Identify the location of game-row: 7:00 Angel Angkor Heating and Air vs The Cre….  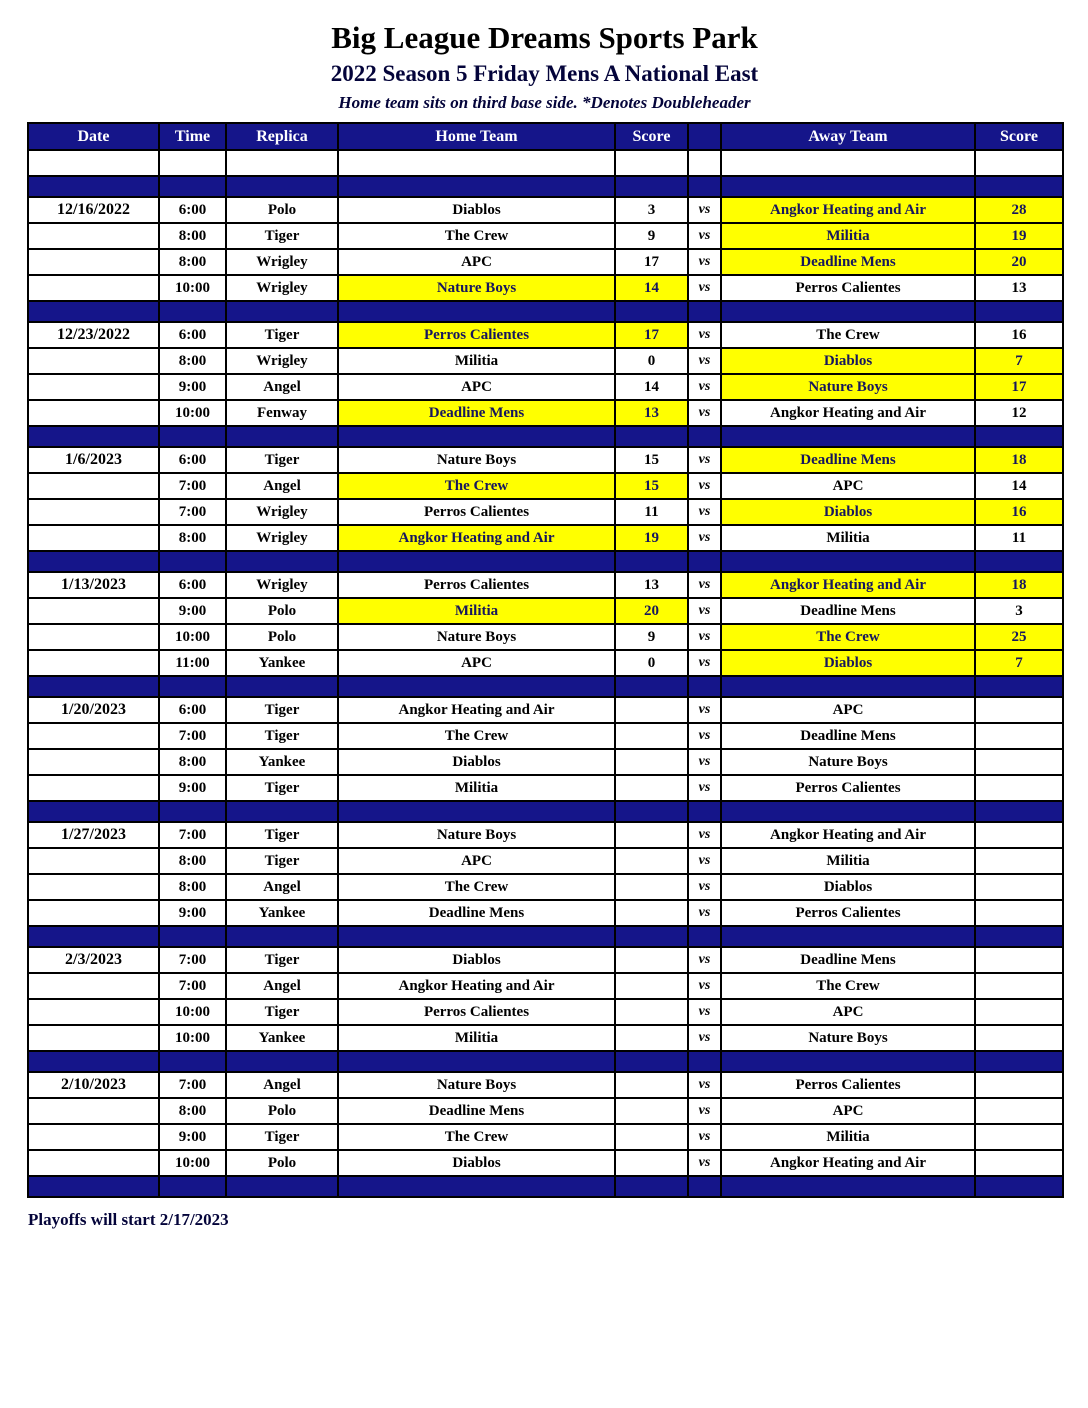
(545, 986).